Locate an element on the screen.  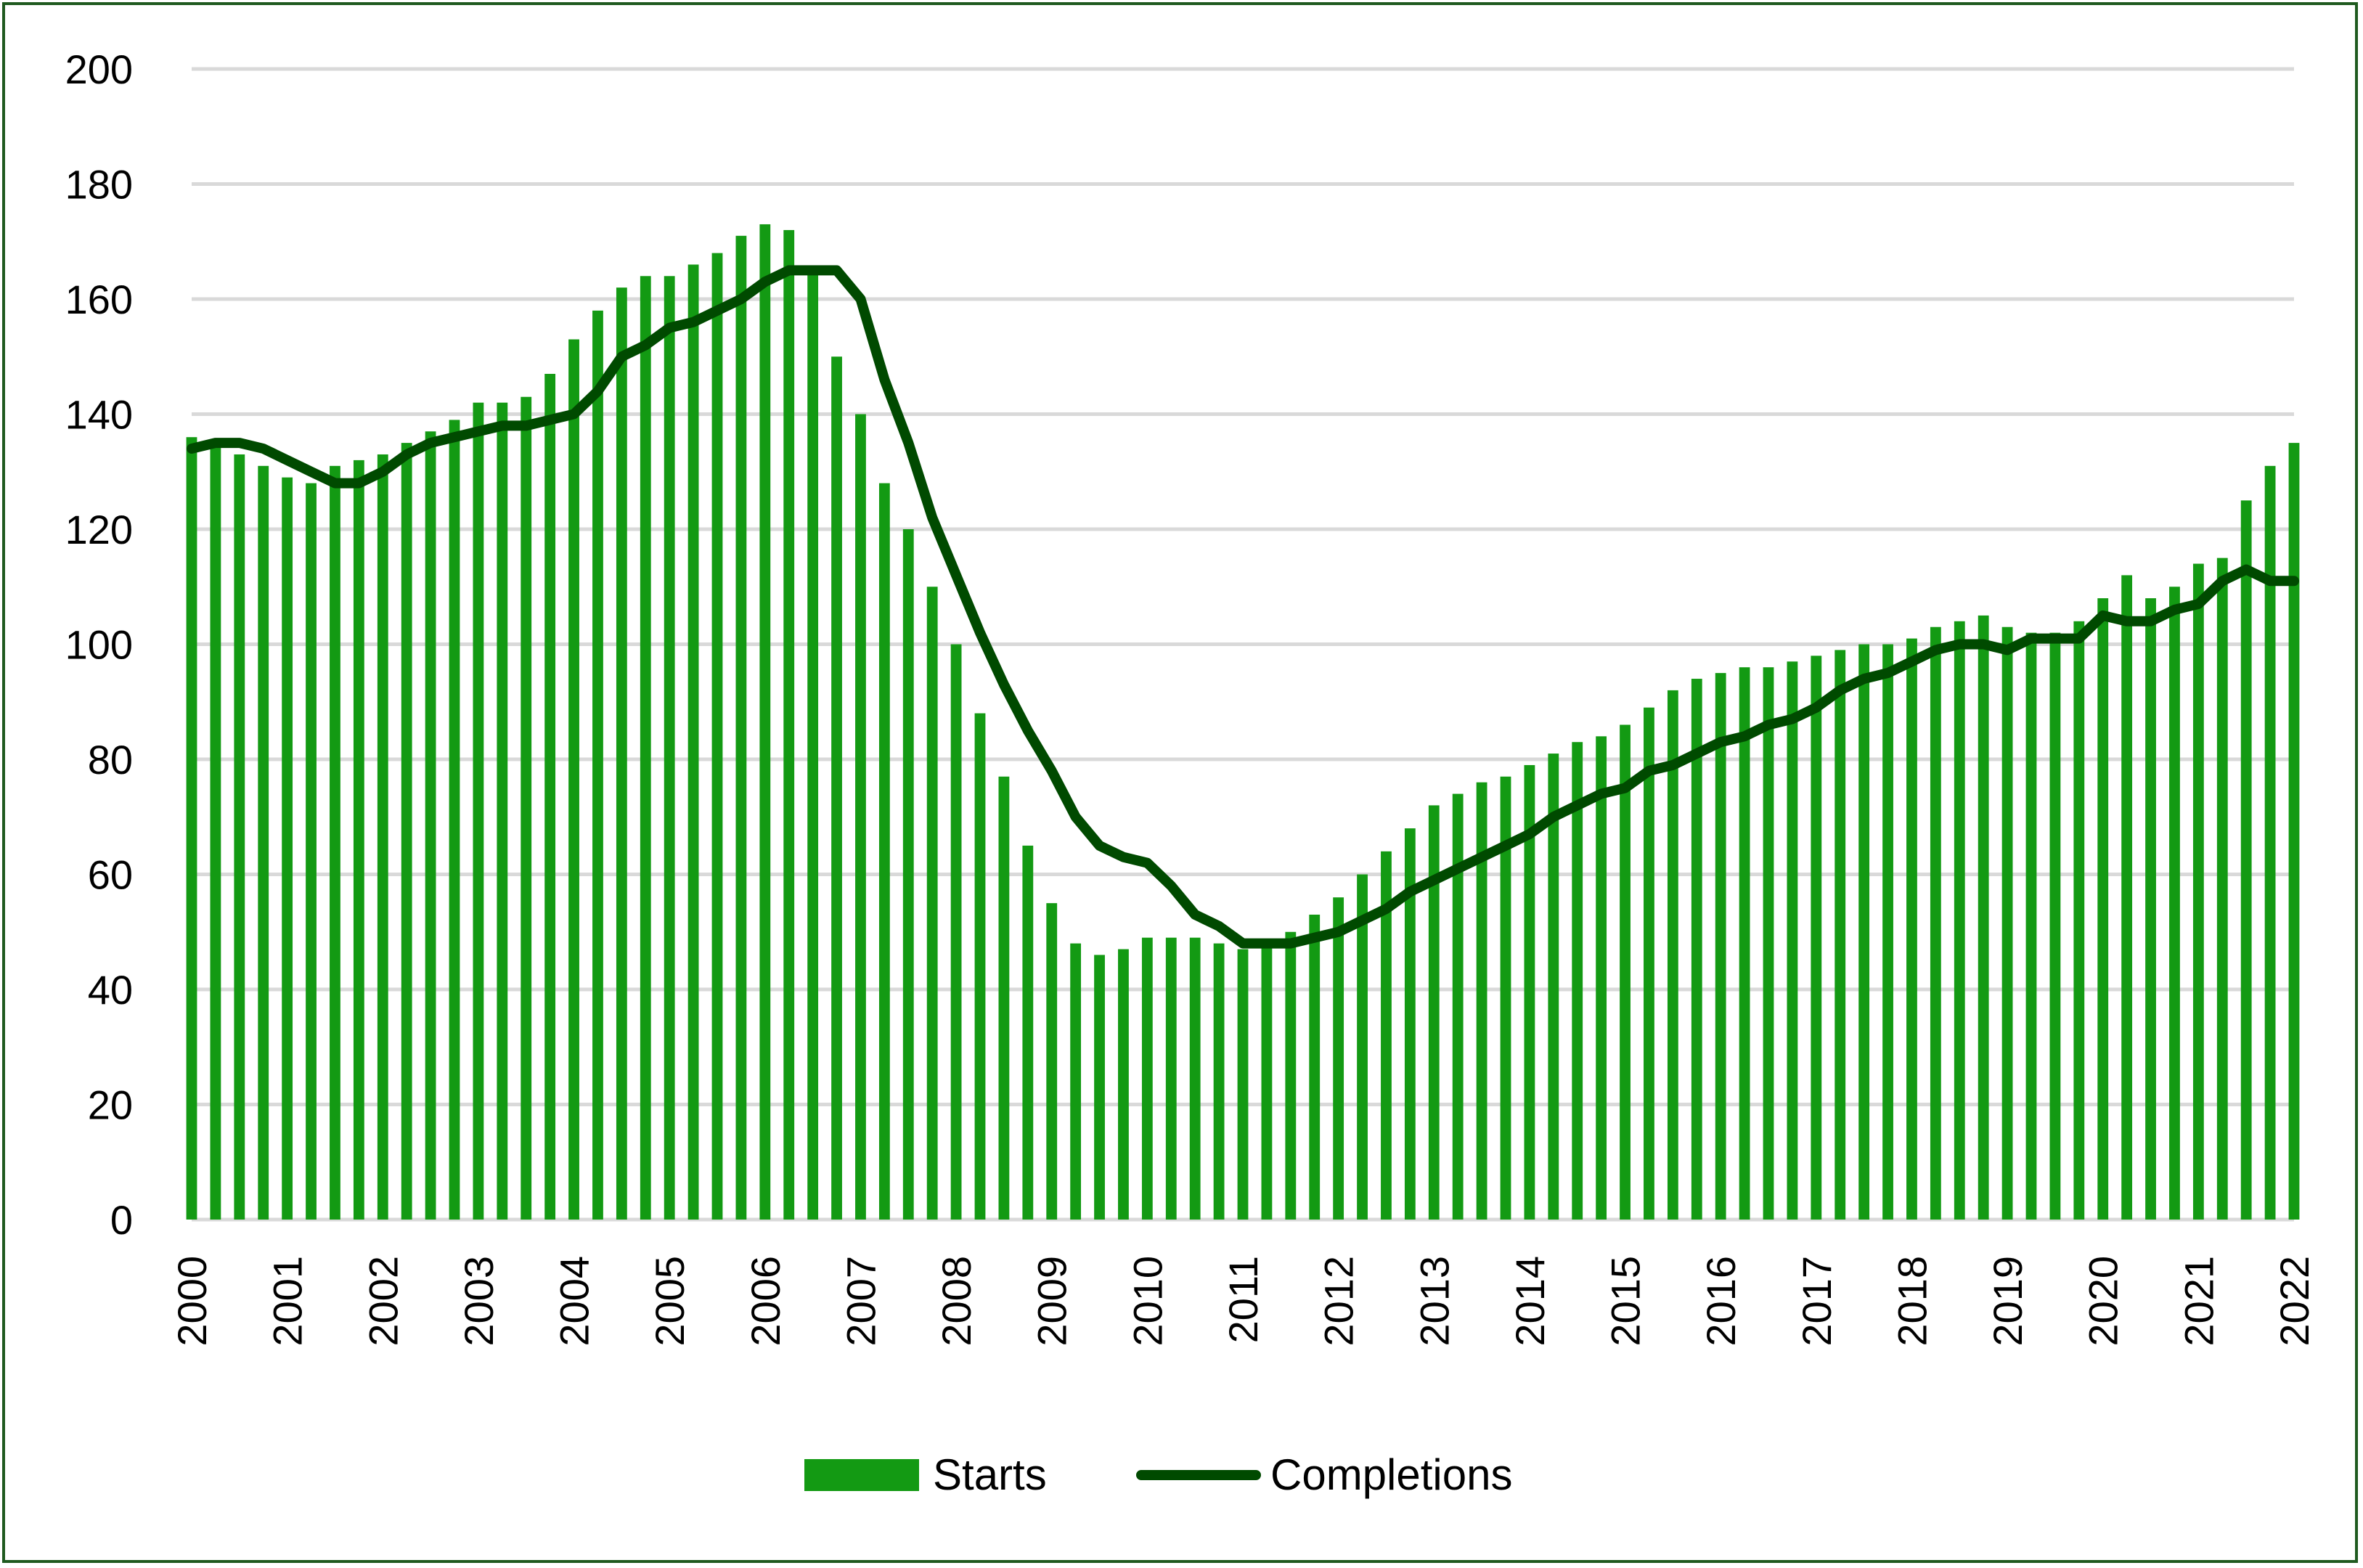
y-tick-label: 80 is located at coordinates (110, 760).